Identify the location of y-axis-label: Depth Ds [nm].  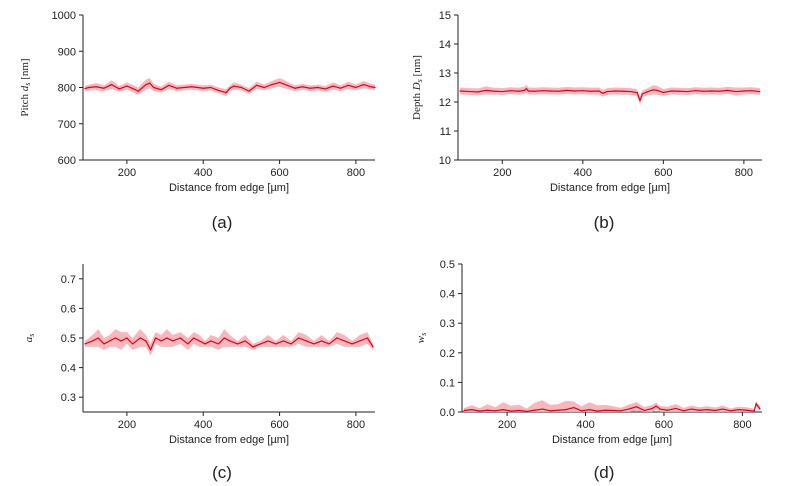
(417, 87).